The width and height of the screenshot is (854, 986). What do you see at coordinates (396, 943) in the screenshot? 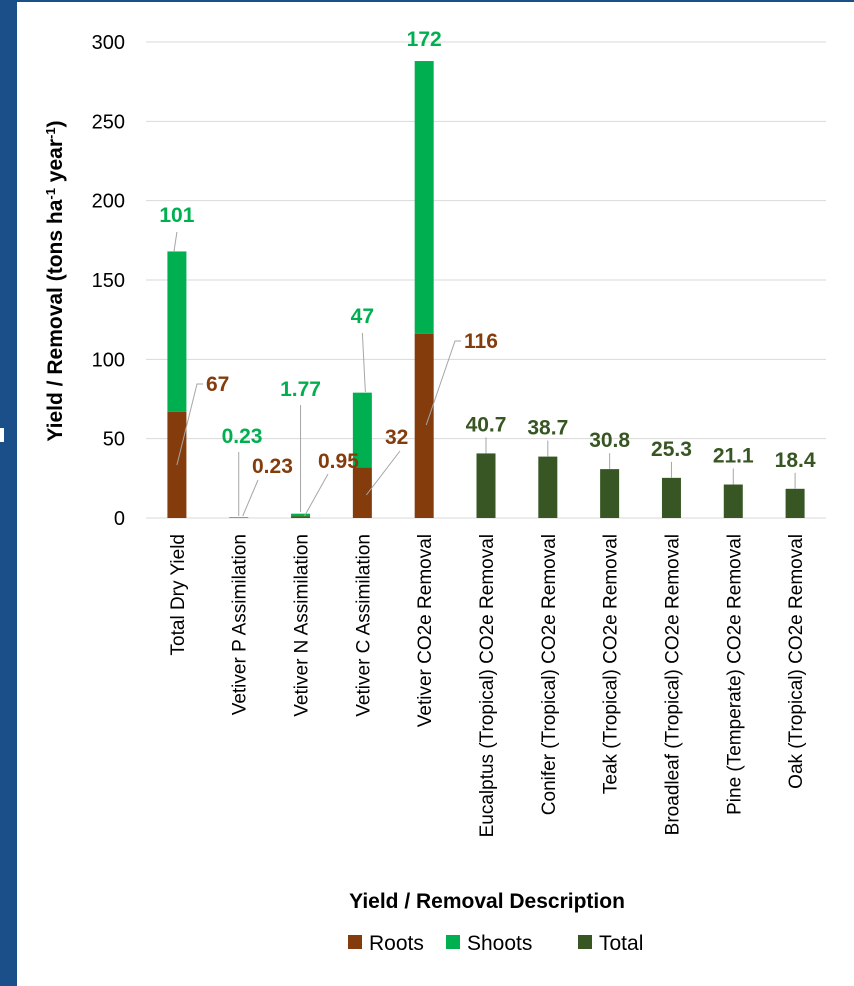
I see `legend-label-roots: Roots` at bounding box center [396, 943].